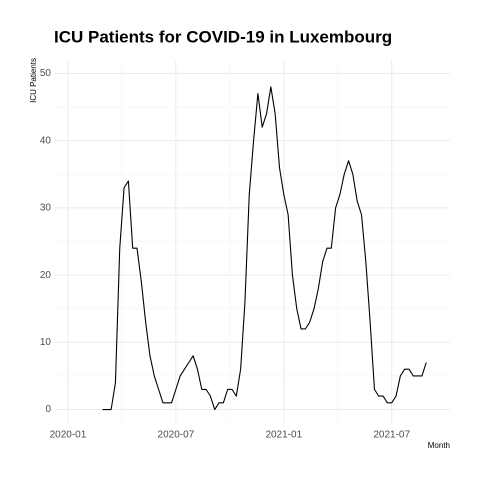 The width and height of the screenshot is (480, 480). I want to click on y-tick-label: 20, so click(46, 275).